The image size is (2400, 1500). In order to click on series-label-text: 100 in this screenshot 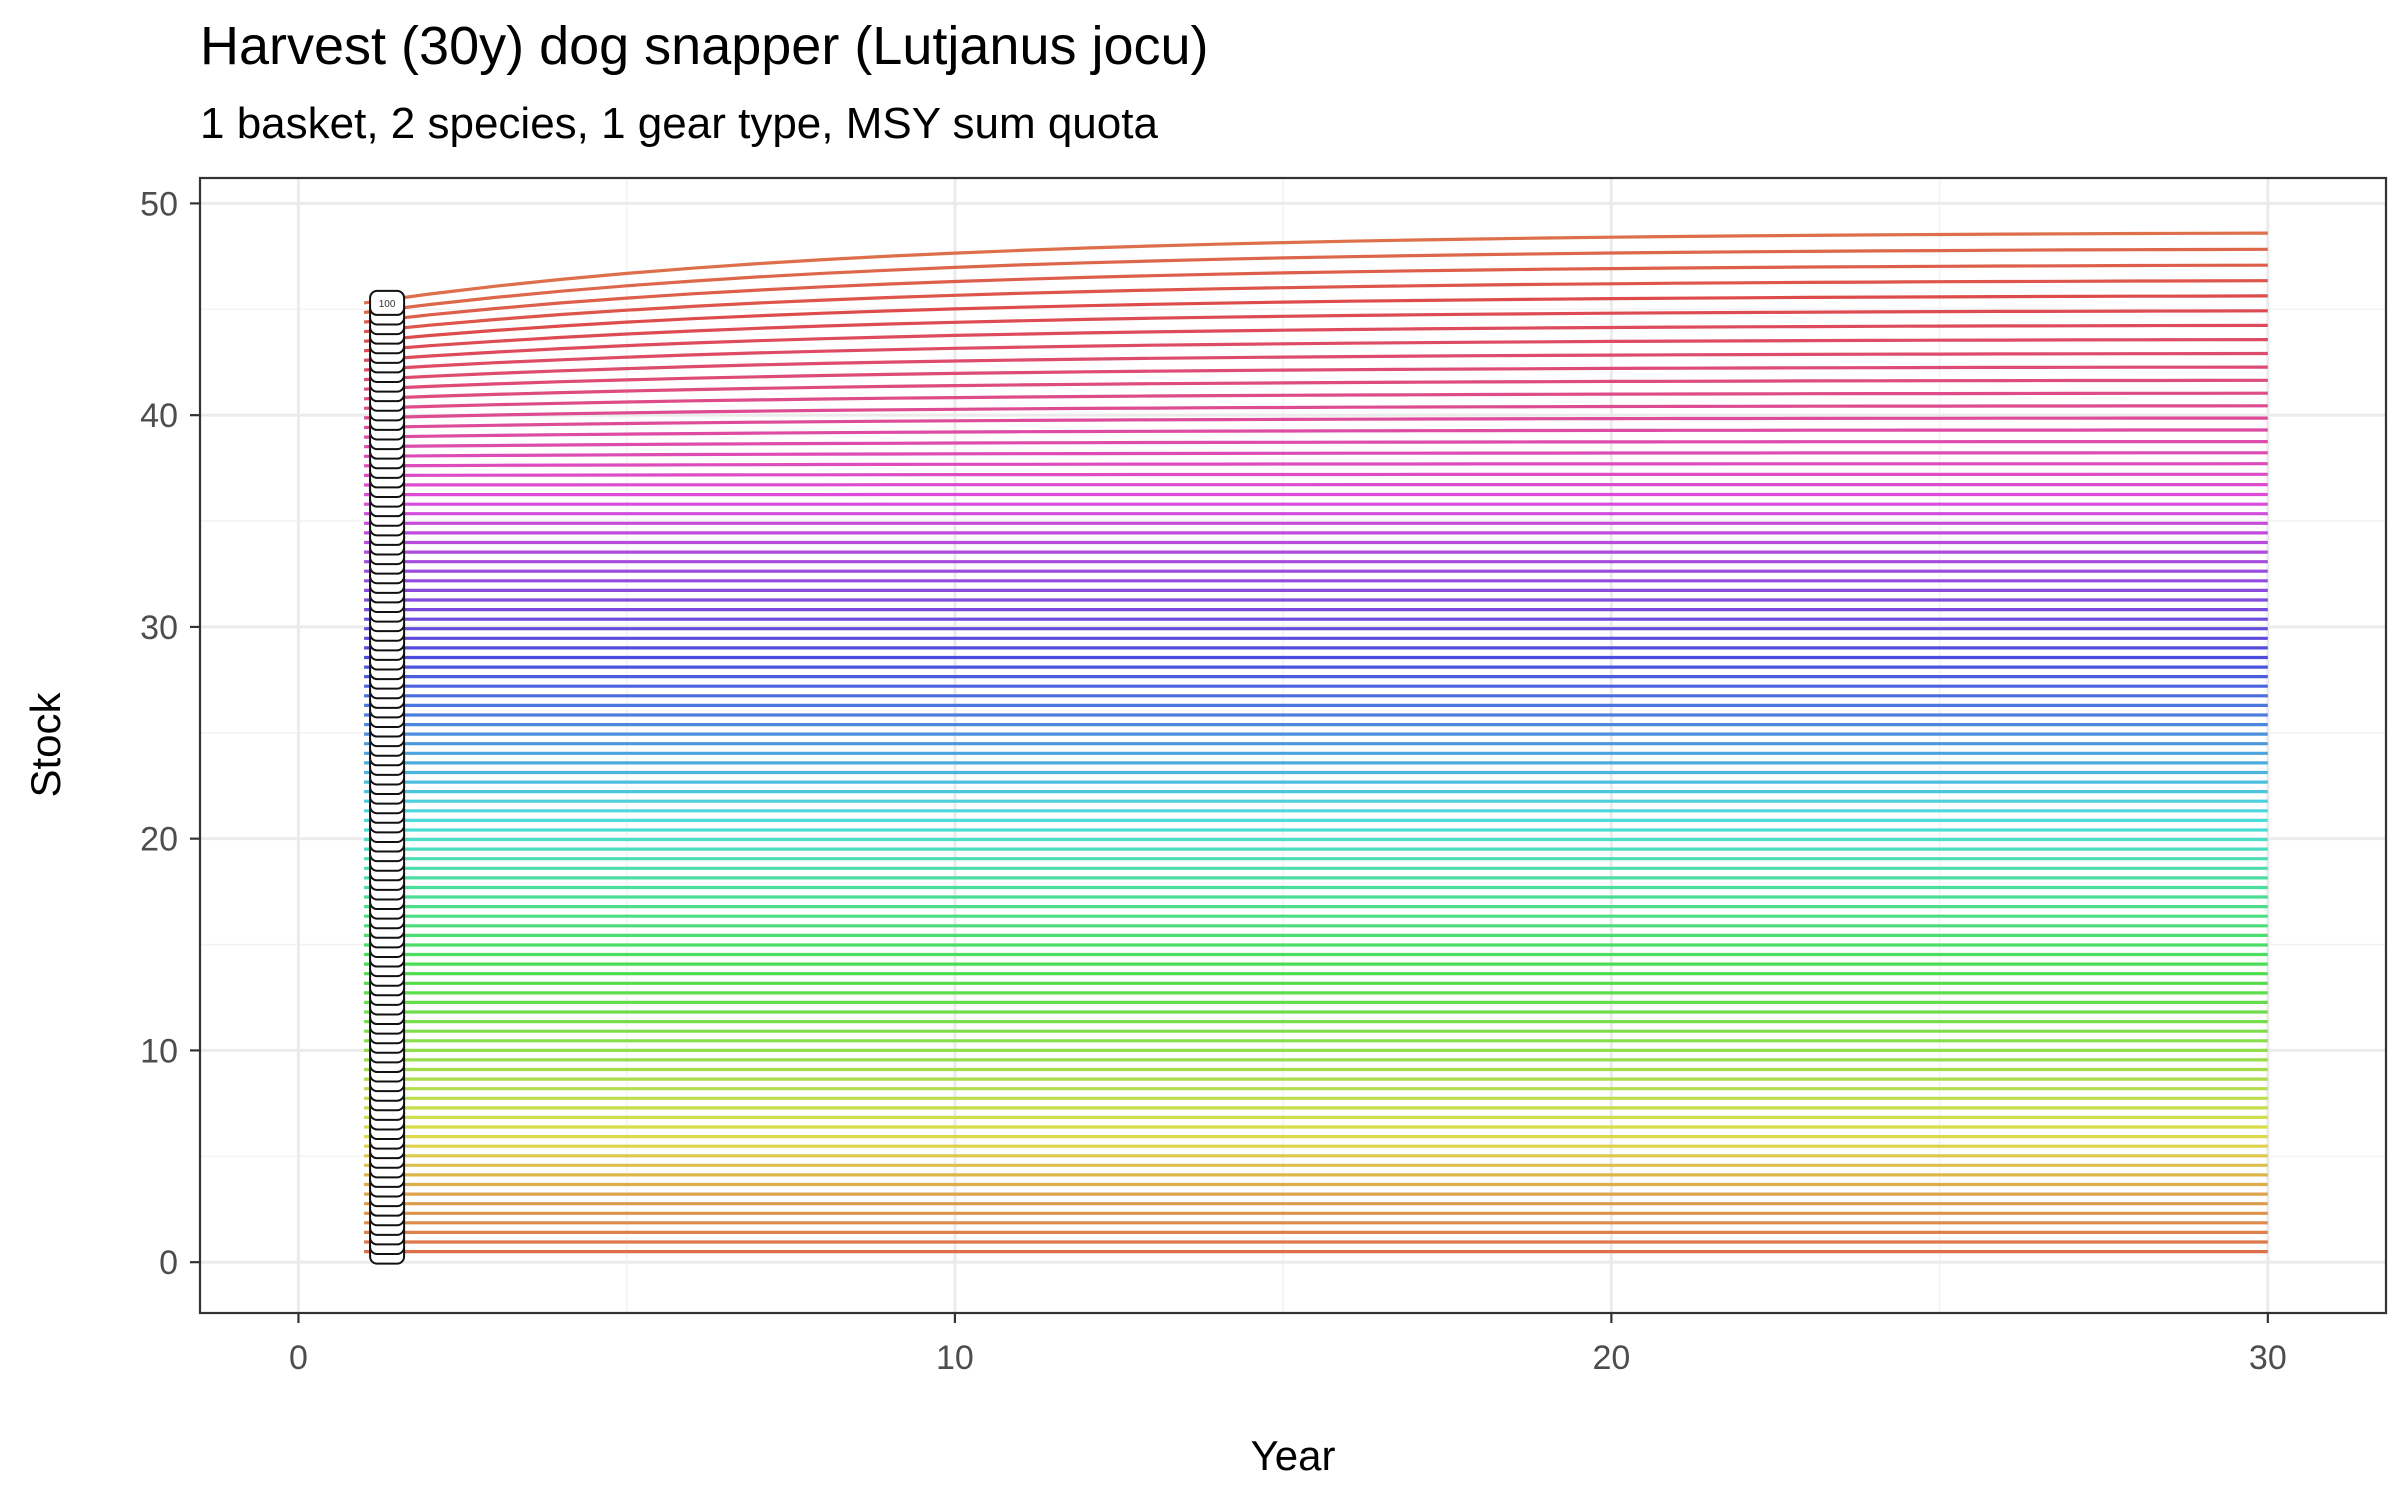, I will do `click(387, 304)`.